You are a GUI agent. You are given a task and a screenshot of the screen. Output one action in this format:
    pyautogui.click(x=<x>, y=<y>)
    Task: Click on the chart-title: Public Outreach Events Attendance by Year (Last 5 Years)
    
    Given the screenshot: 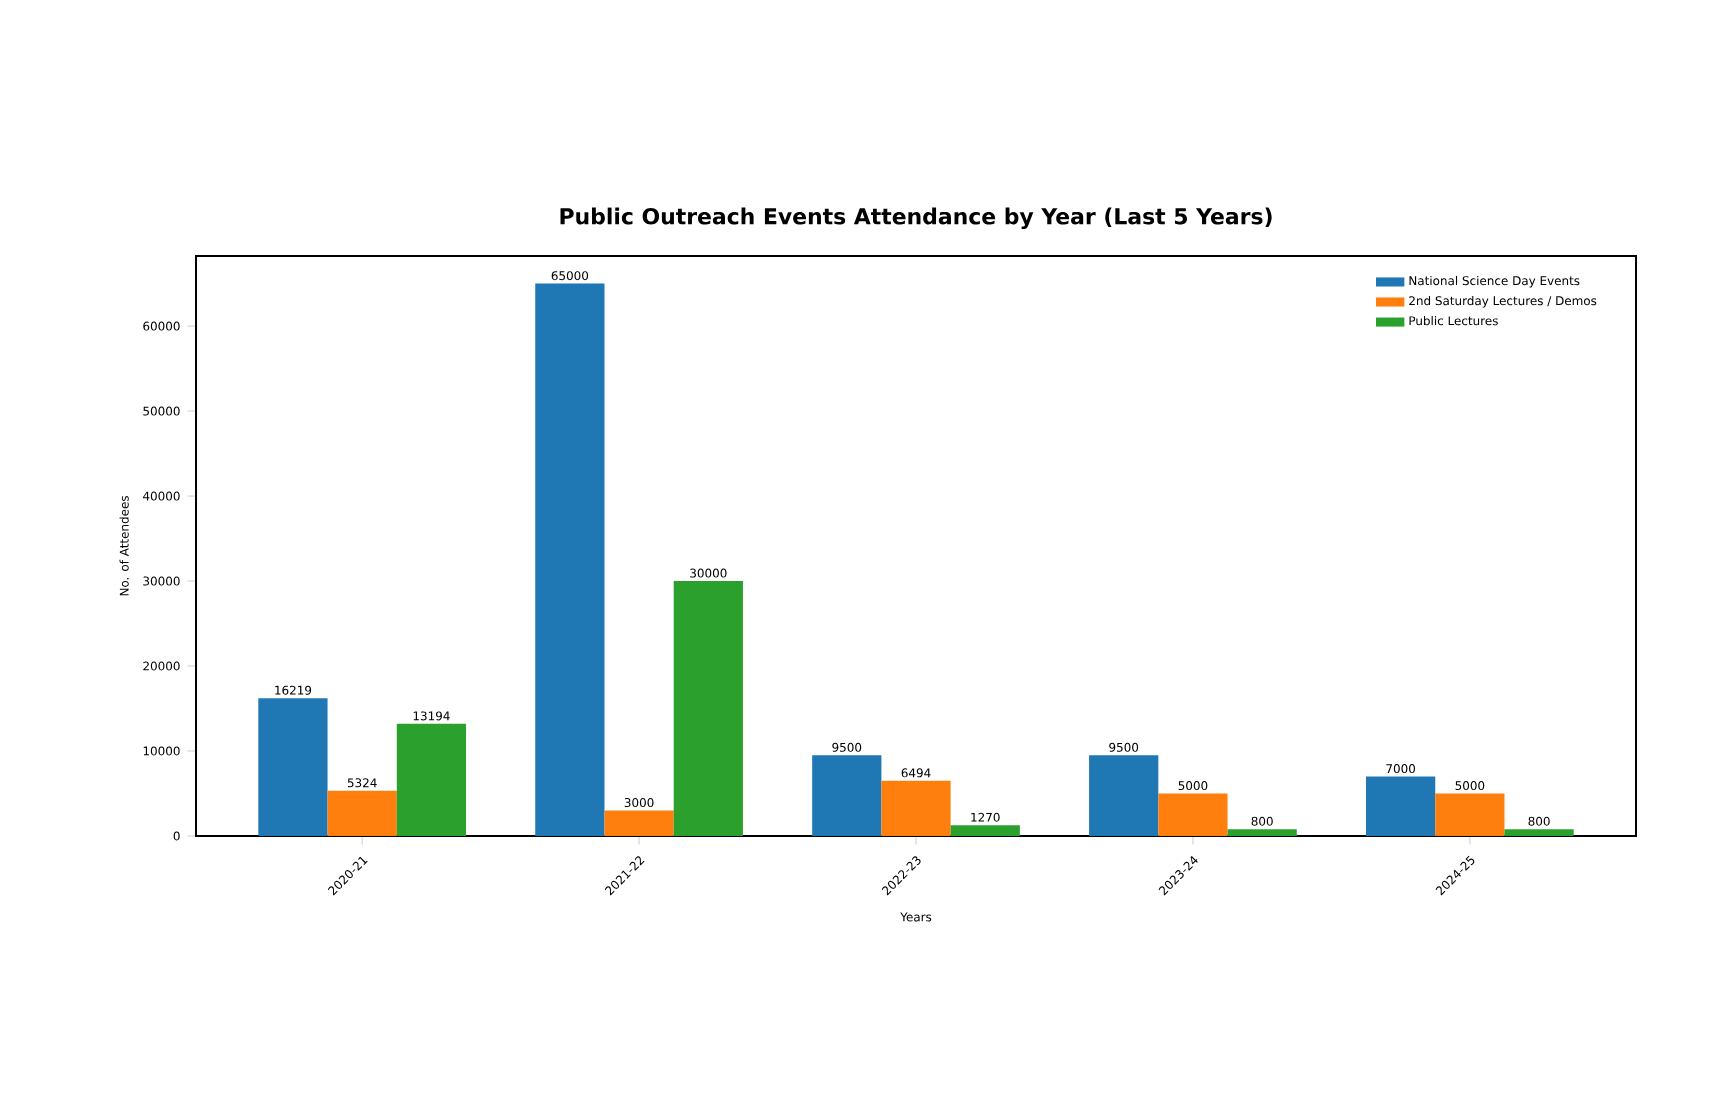 What is the action you would take?
    pyautogui.click(x=916, y=218)
    